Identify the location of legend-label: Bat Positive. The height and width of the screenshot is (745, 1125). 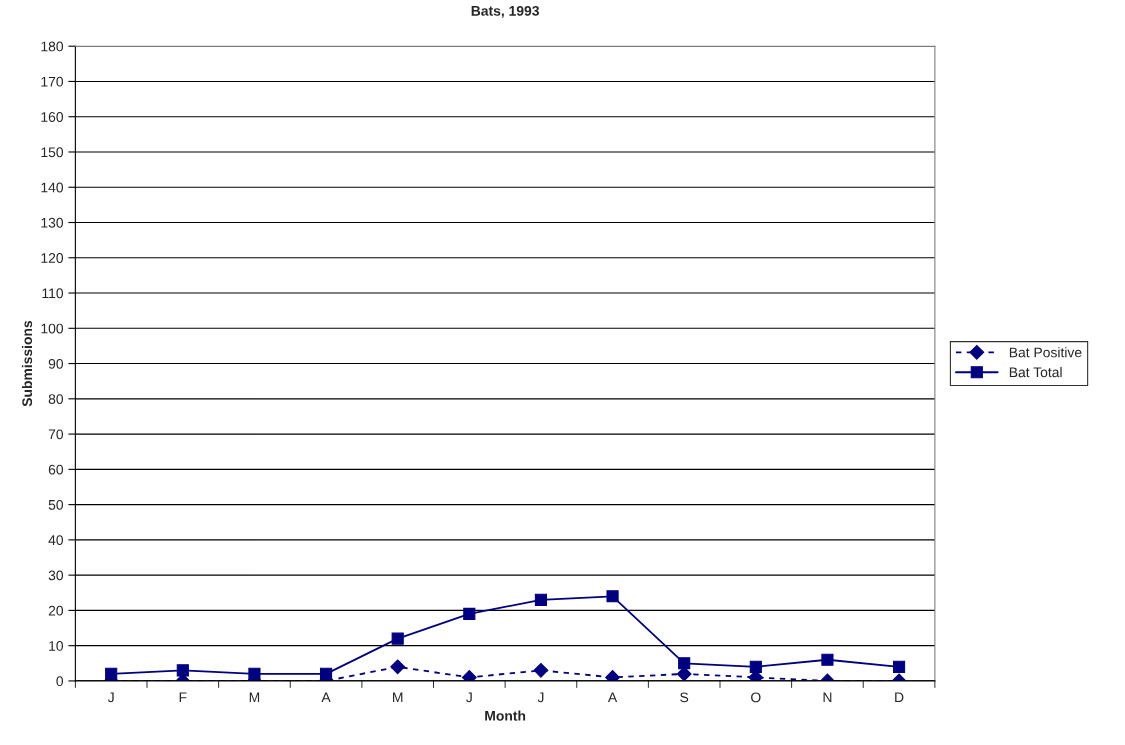
(1045, 352).